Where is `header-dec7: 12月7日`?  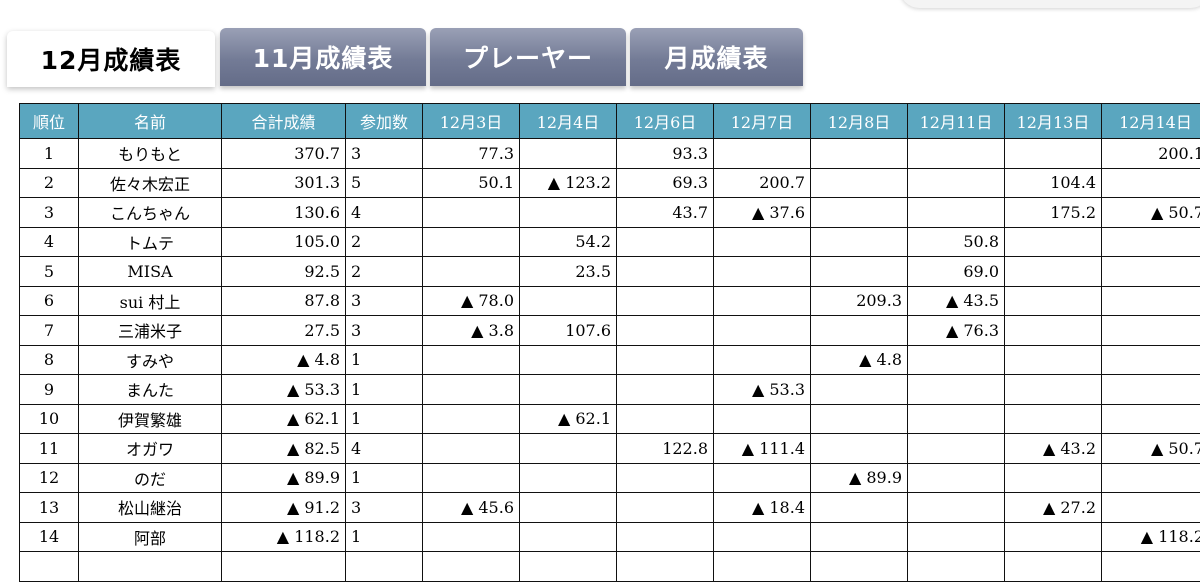
header-dec7: 12月7日 is located at coordinates (762, 121).